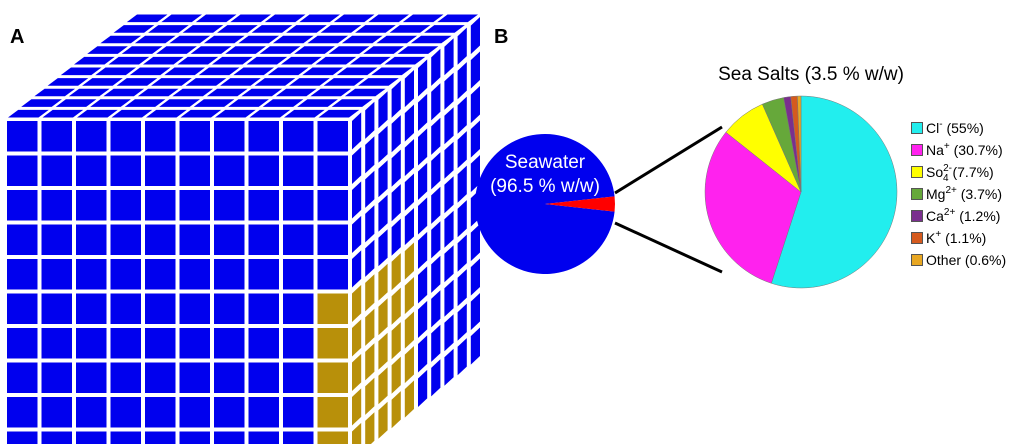 The height and width of the screenshot is (444, 1014). Describe the element at coordinates (545, 162) in the screenshot. I see `seawater-label-line1: Seawater` at that location.